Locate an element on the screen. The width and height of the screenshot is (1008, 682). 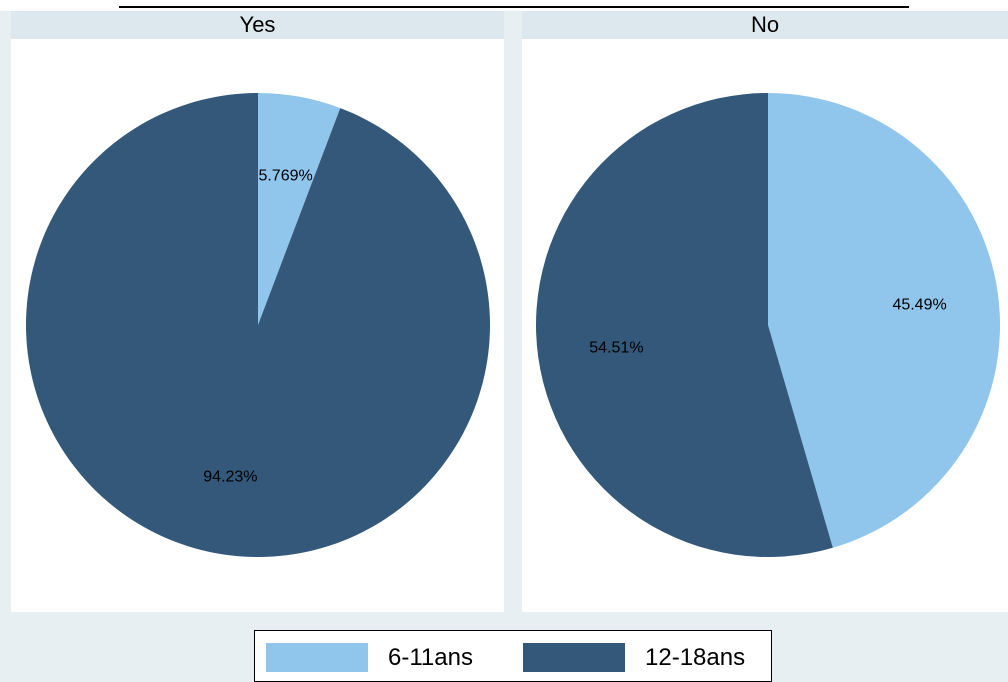
title-rule is located at coordinates (514, 7).